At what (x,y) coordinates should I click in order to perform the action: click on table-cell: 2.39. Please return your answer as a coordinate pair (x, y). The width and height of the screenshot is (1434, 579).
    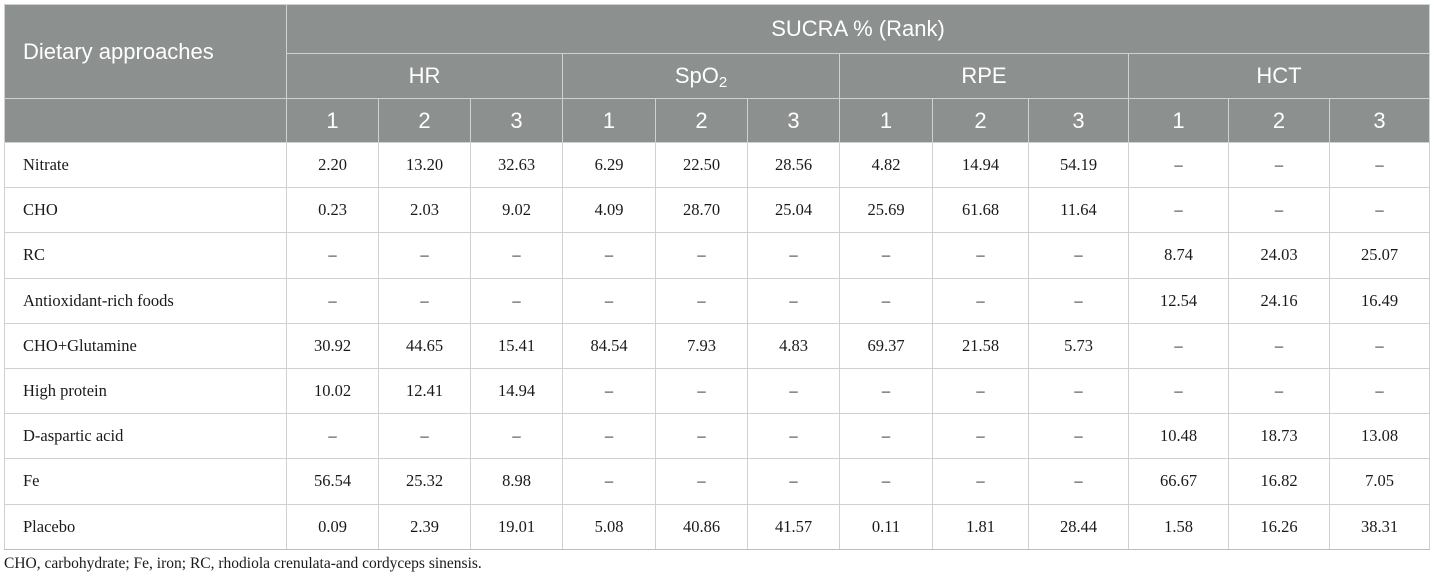
    Looking at the image, I should click on (424, 526).